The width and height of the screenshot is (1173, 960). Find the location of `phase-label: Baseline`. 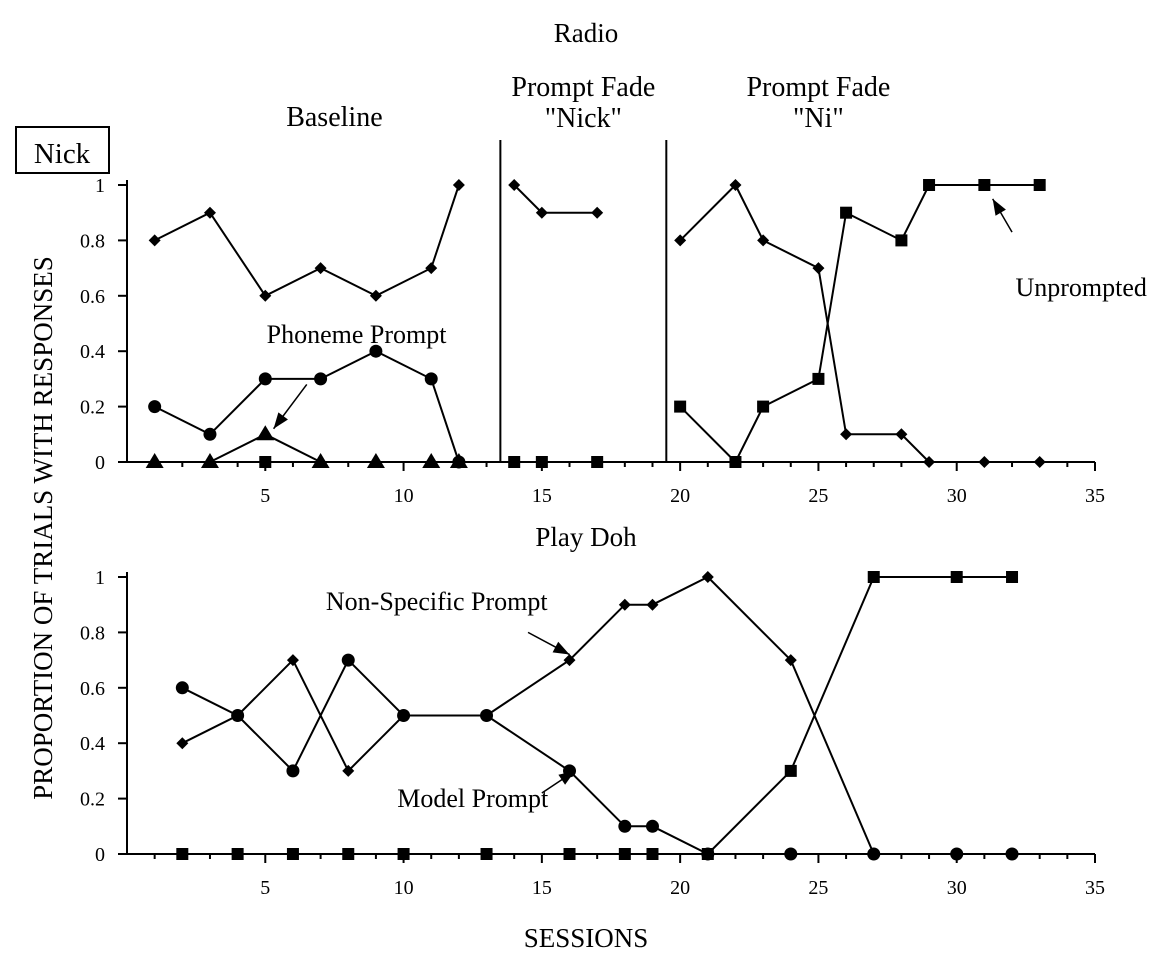

phase-label: Baseline is located at coordinates (334, 117).